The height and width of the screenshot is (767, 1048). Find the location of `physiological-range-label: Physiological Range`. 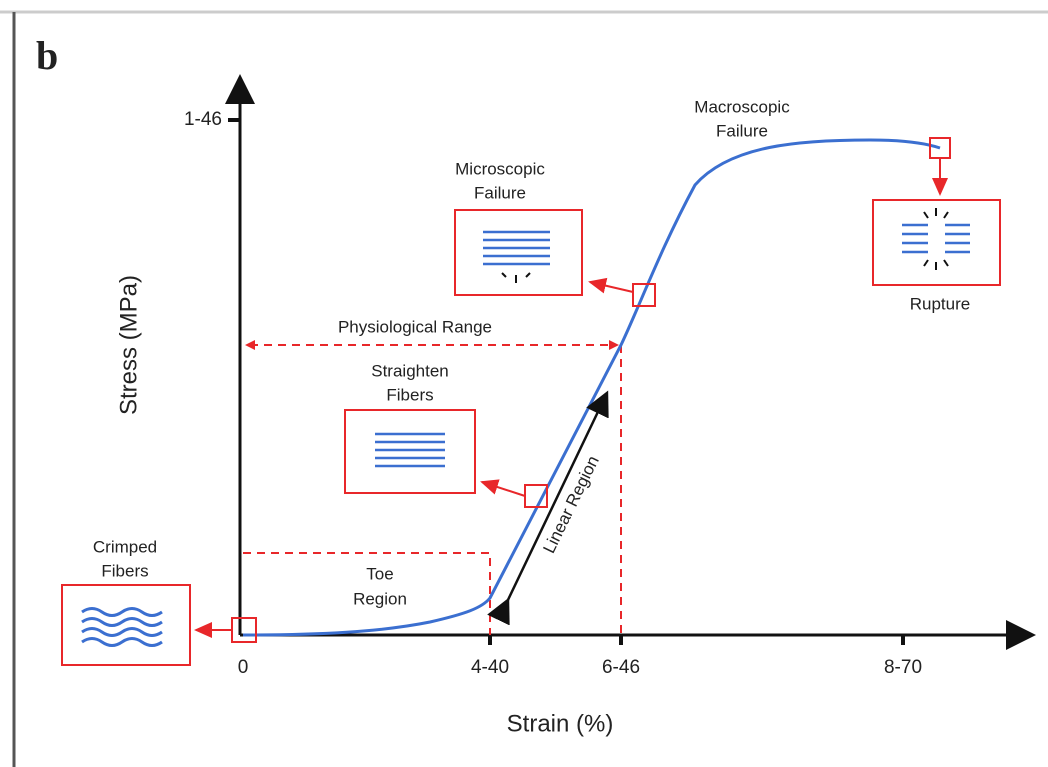

physiological-range-label: Physiological Range is located at coordinates (415, 326).